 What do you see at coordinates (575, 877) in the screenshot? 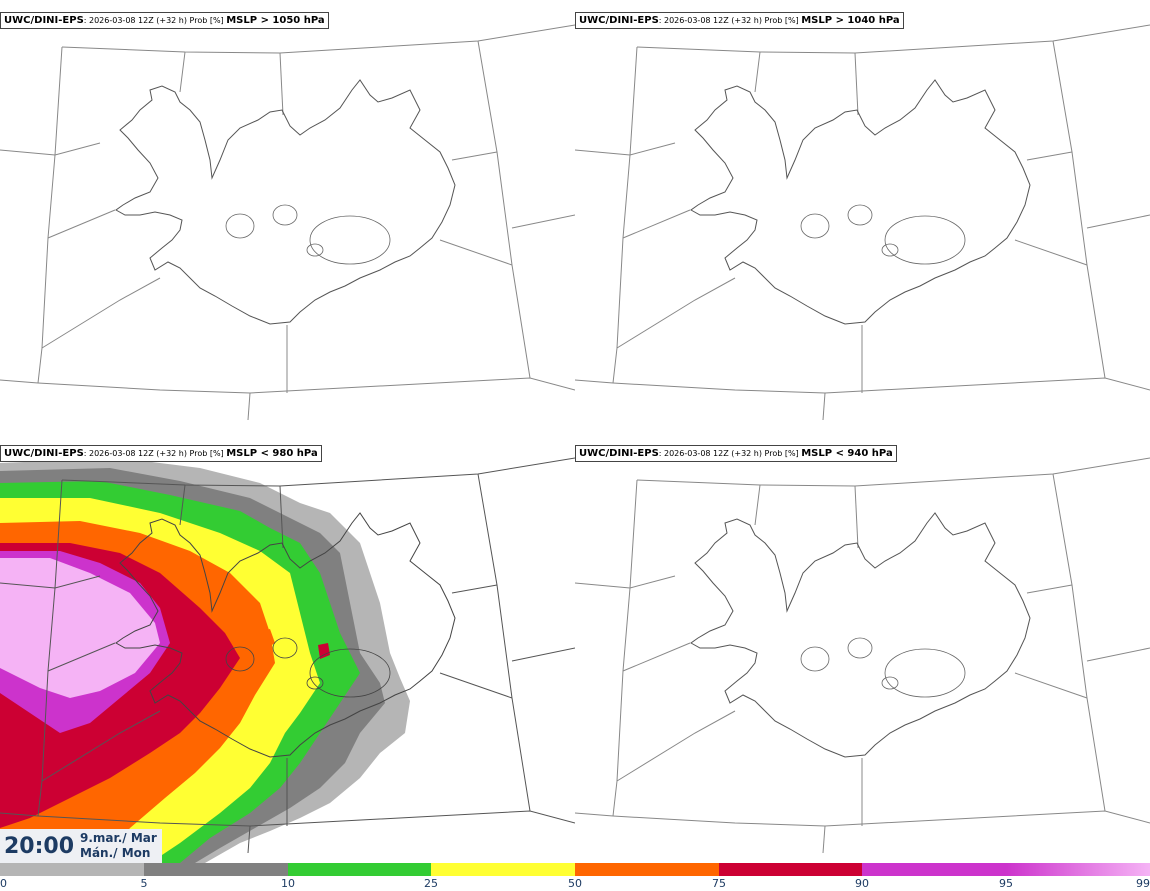
I see `probability-colorbar: 0 5 10 25 50 75 90 95 99` at bounding box center [575, 877].